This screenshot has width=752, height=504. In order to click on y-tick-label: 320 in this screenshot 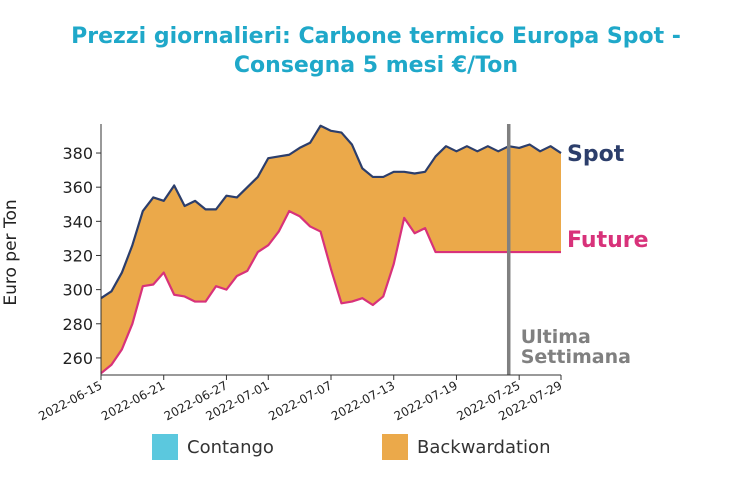, I will do `click(77, 255)`.